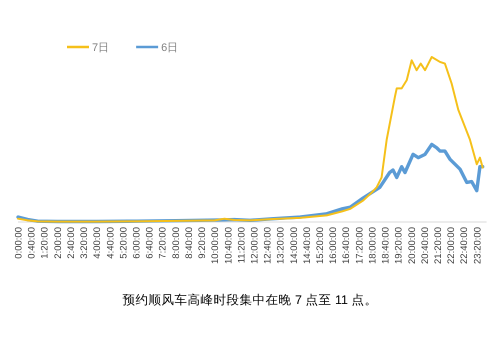 The width and height of the screenshot is (500, 344). Describe the element at coordinates (216, 245) in the screenshot. I see `x-tick-label: 10:00:00` at that location.